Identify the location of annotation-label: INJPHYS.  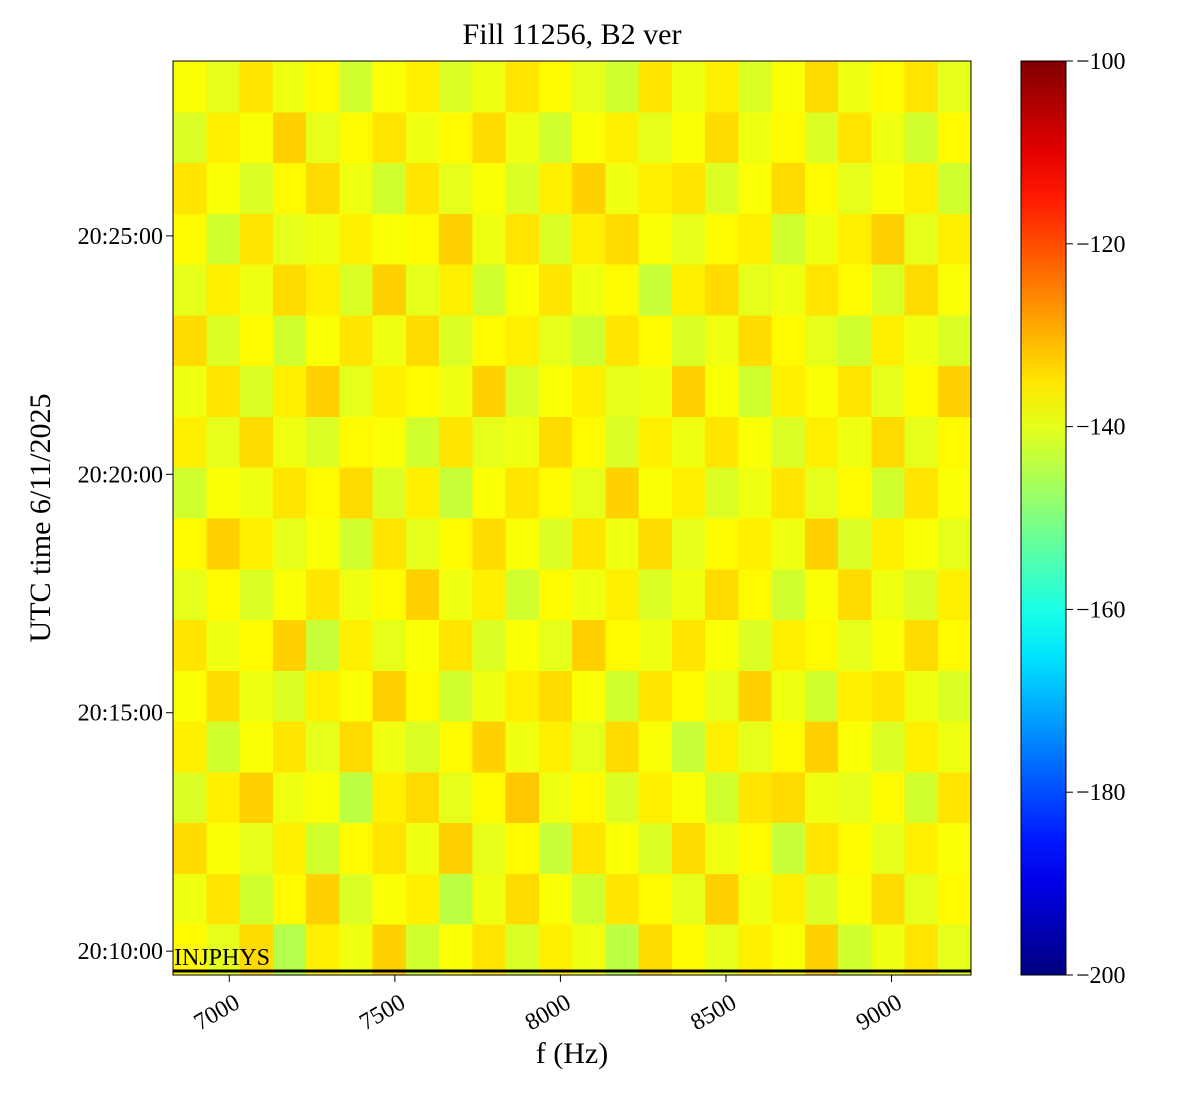
(222, 958).